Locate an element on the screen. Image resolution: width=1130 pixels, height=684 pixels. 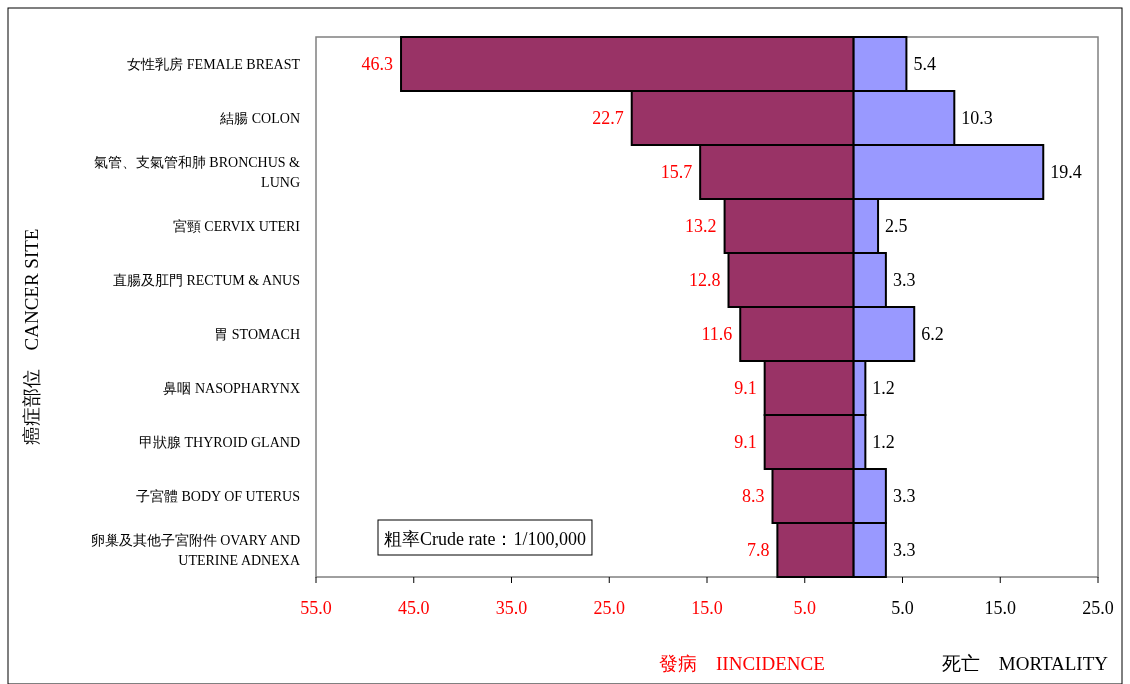
data-label: 7.8 is located at coordinates (758, 550).